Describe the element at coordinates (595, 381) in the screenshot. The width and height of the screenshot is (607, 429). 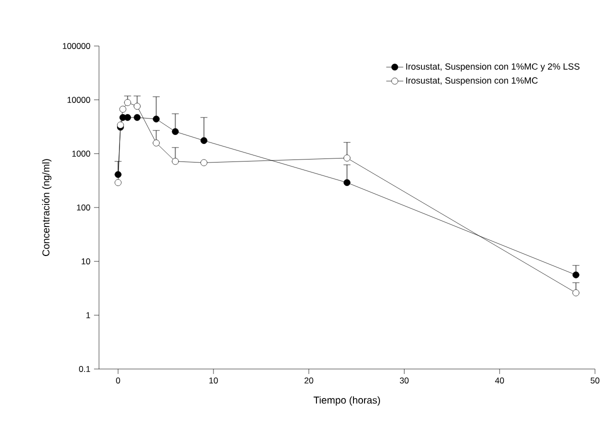
I see `x-tick-label: 50` at that location.